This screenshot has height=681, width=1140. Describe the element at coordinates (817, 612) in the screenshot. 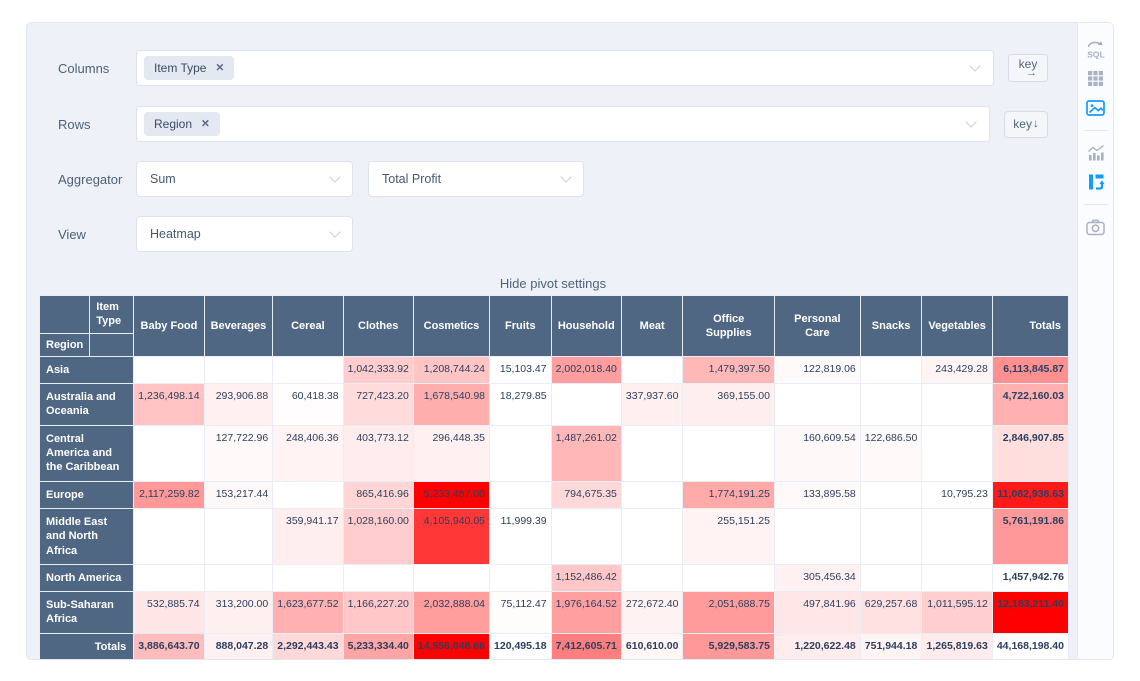

I see `pivot-value-cell: 497,841.96` at that location.